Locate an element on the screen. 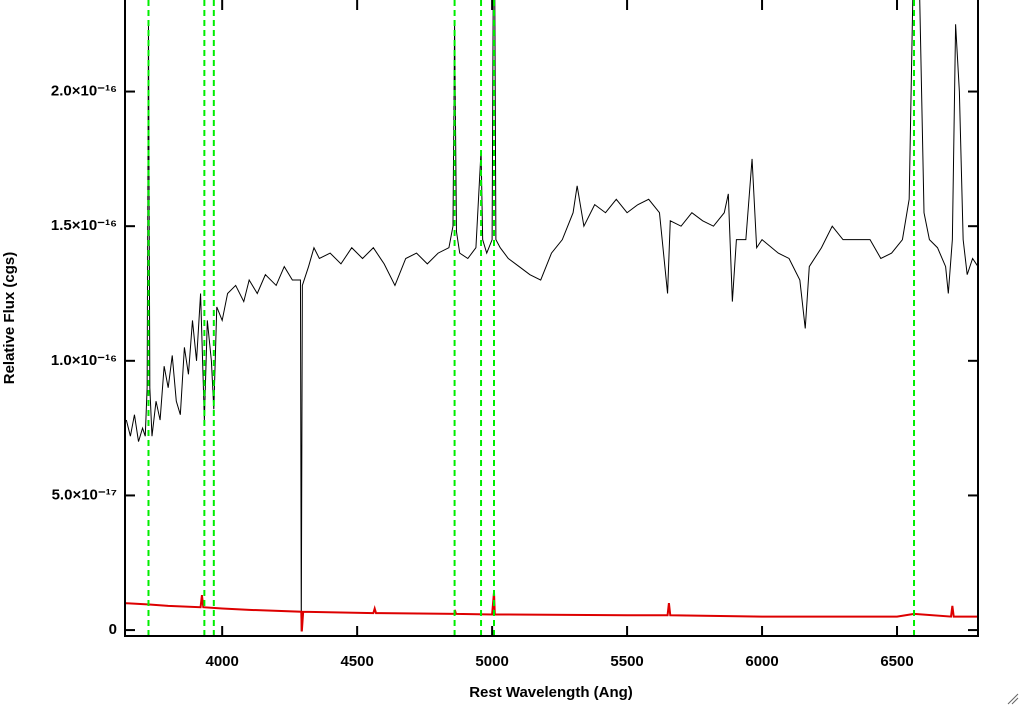 This screenshot has height=706, width=1020. x-tick-label: 6500 is located at coordinates (896, 661).